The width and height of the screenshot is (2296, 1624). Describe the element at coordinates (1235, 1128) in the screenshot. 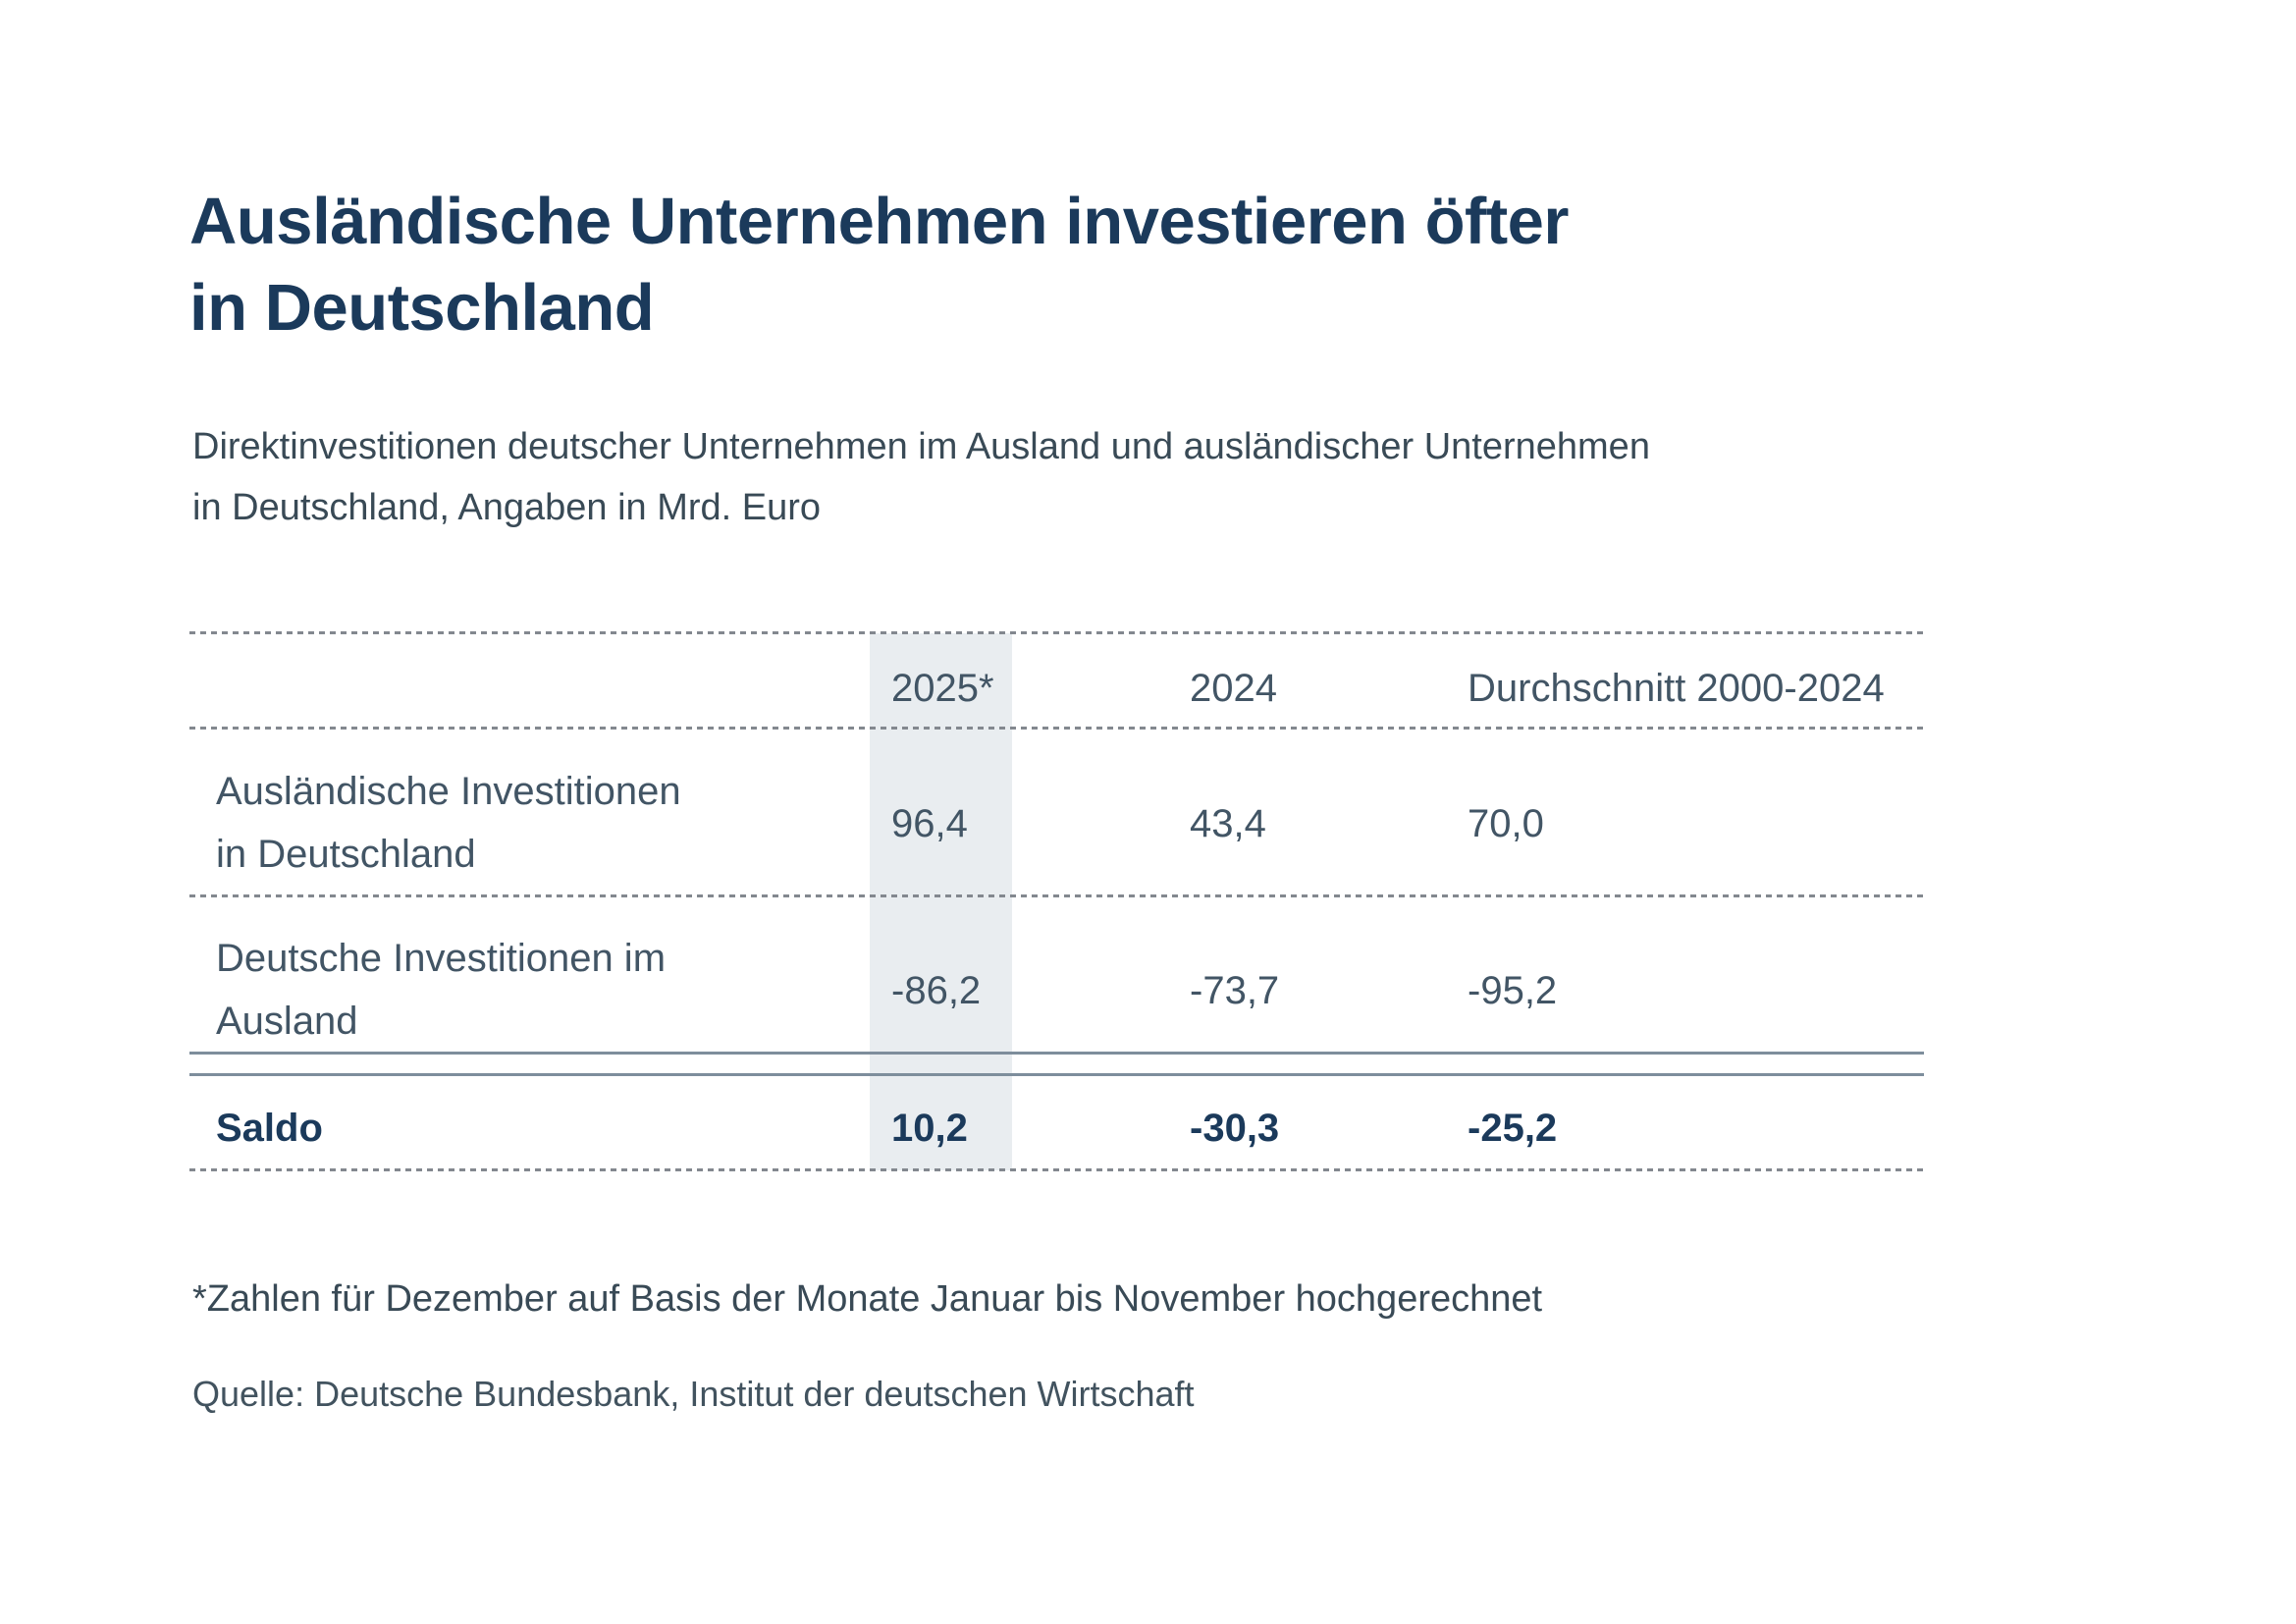

I see `total-row-value-2024: -30,3` at that location.